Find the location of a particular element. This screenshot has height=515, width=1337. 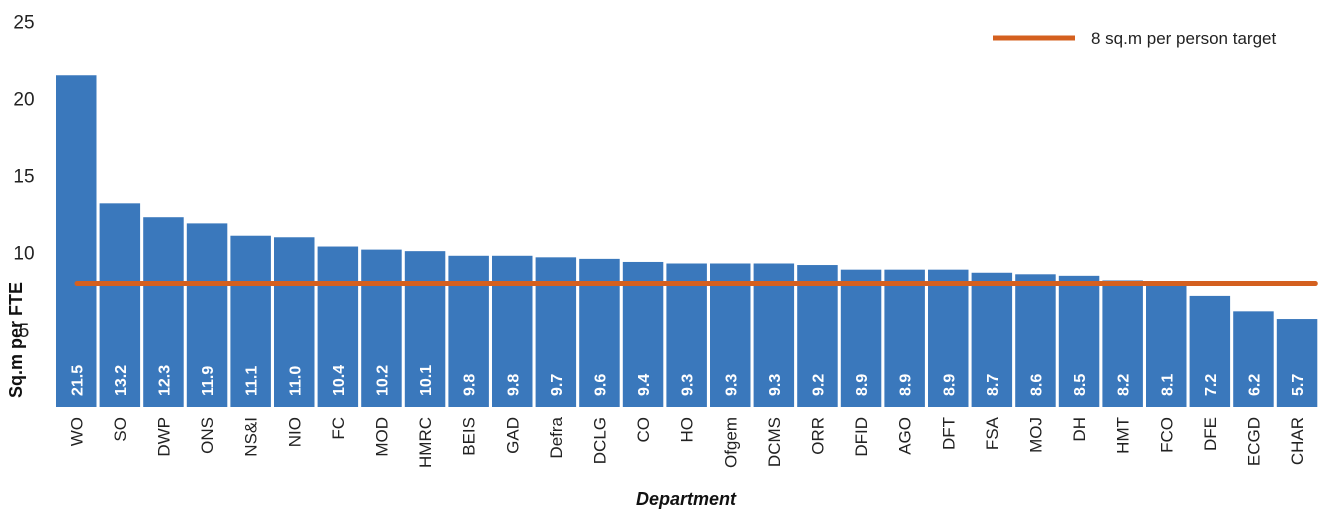

y-tick-label: 10 is located at coordinates (23, 254).